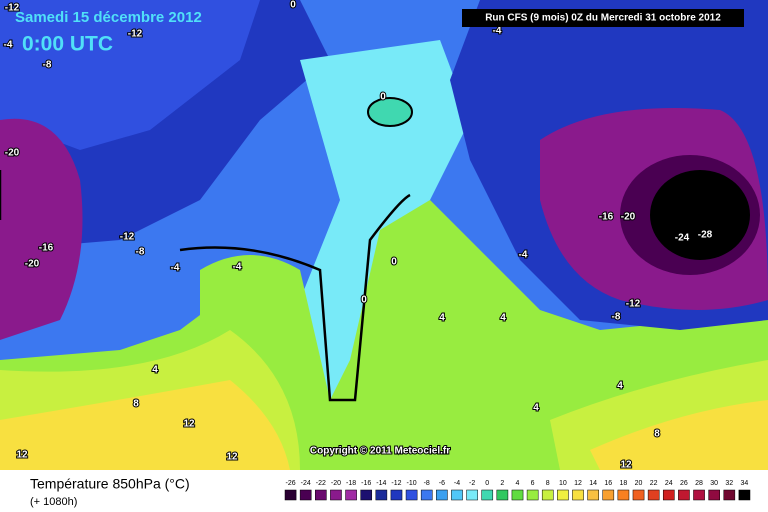  What do you see at coordinates (396, 483) in the screenshot?
I see `legend-label: -12` at bounding box center [396, 483].